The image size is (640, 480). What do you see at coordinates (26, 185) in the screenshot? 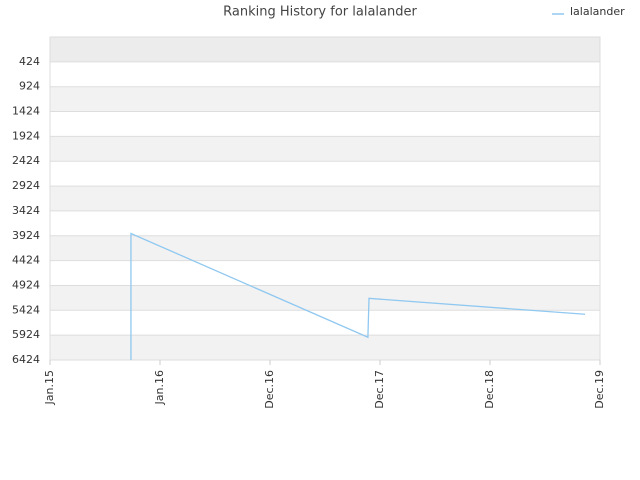
I see `y-tick-label: 2924` at bounding box center [26, 185].